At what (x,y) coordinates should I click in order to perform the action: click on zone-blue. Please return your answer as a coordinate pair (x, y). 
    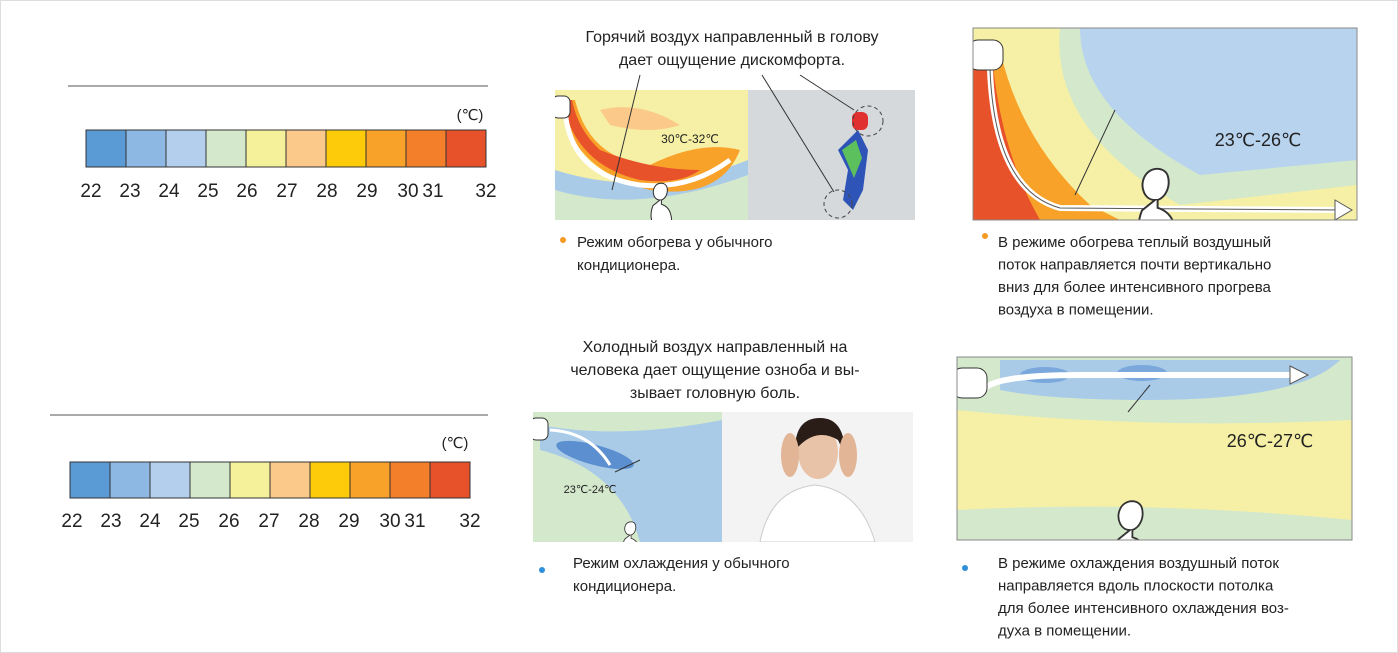
    Looking at the image, I should click on (1170, 380).